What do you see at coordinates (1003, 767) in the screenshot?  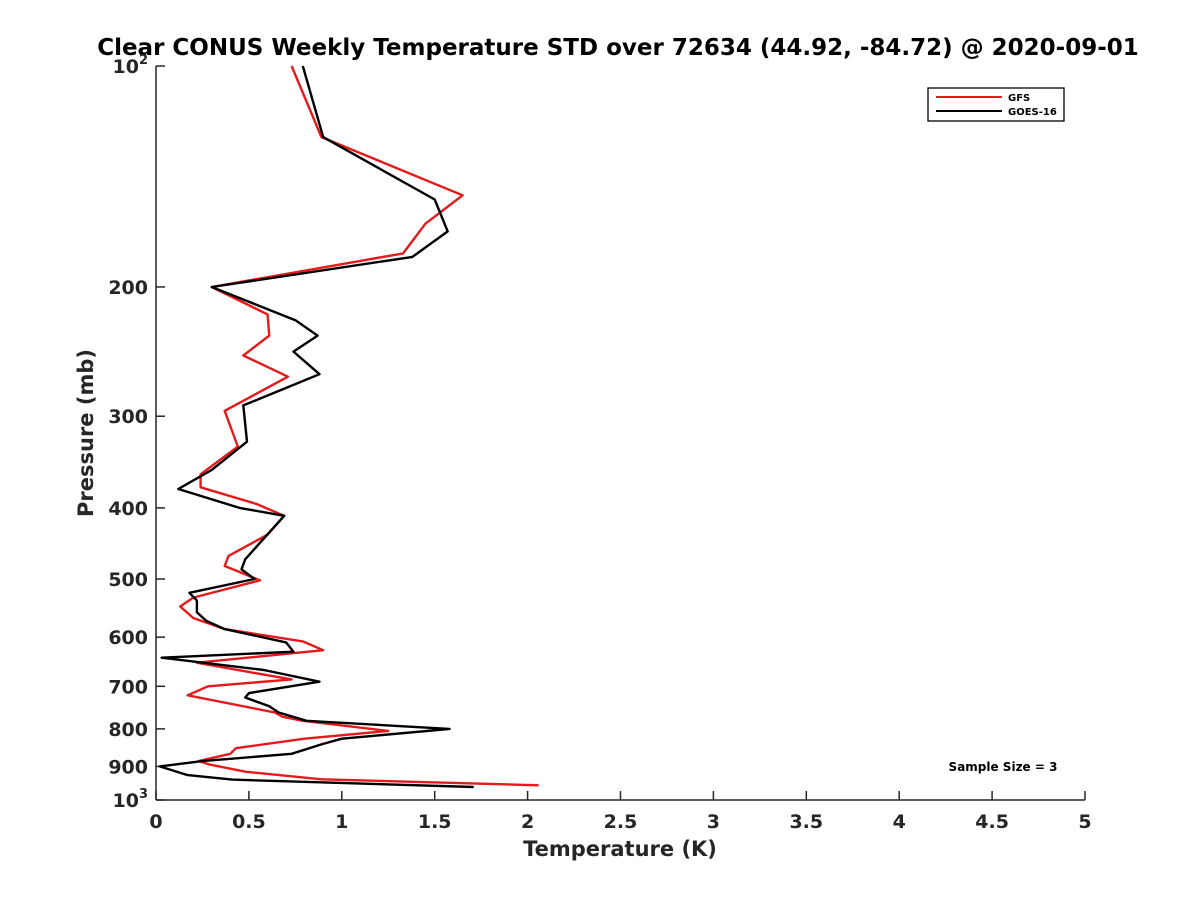 I see `sample-size-note: Sample Size = 3` at bounding box center [1003, 767].